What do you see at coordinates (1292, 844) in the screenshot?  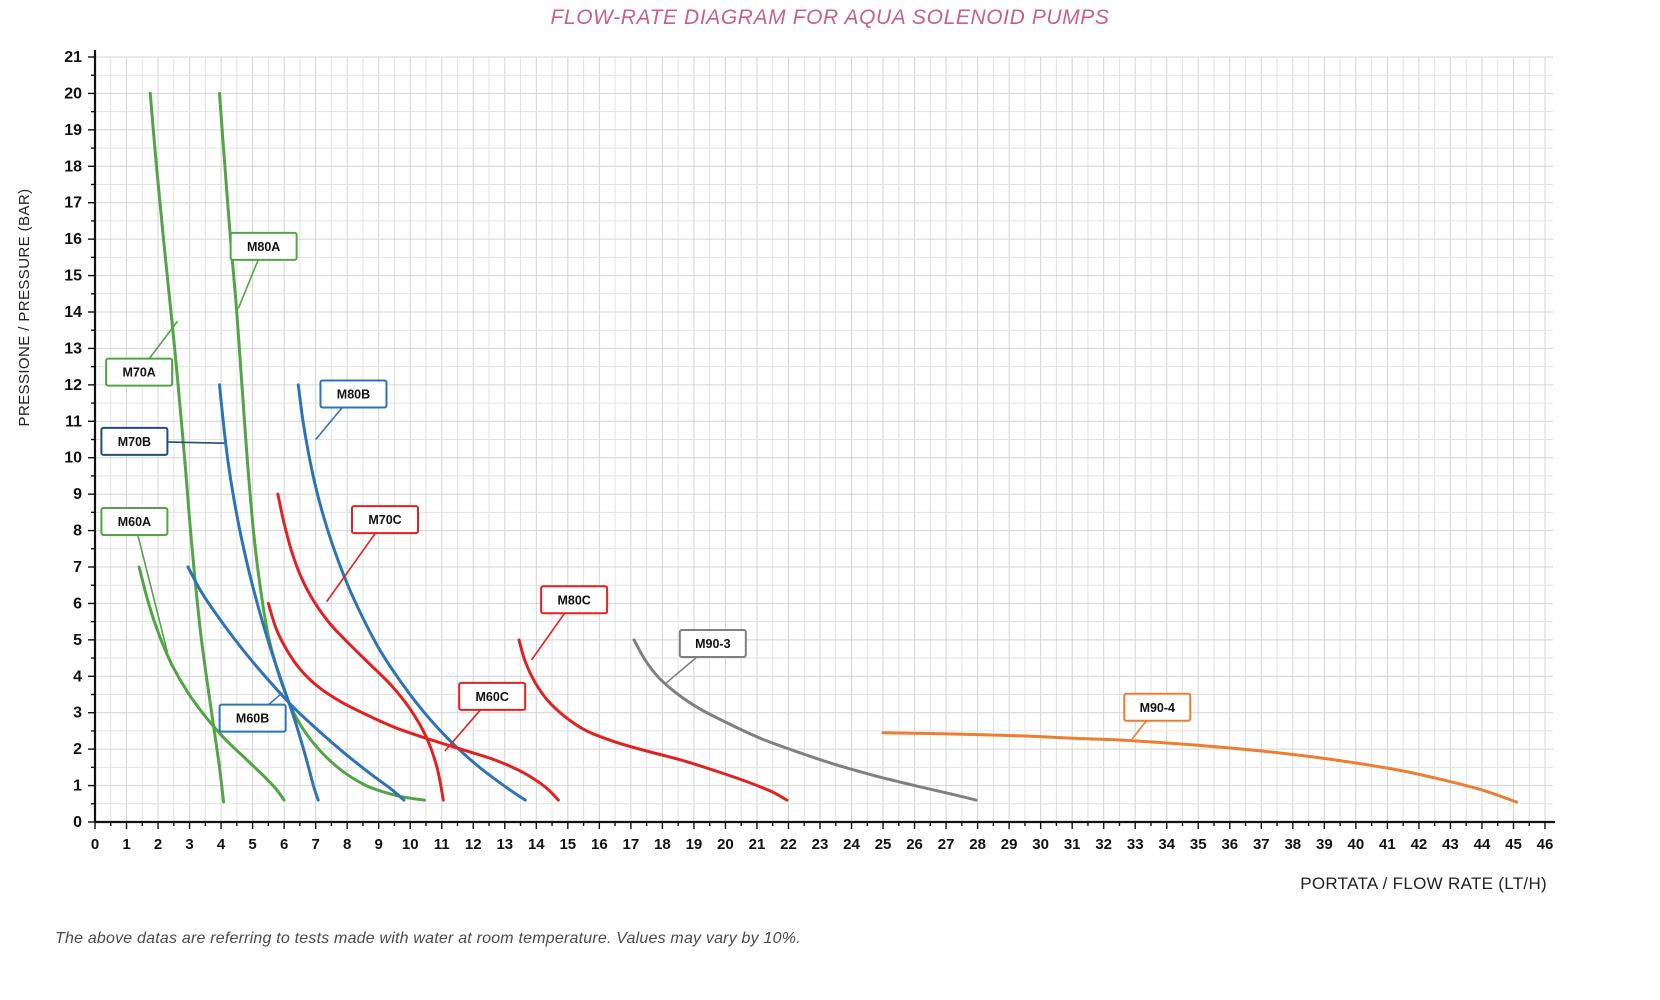 I see `svg-text: 38` at bounding box center [1292, 844].